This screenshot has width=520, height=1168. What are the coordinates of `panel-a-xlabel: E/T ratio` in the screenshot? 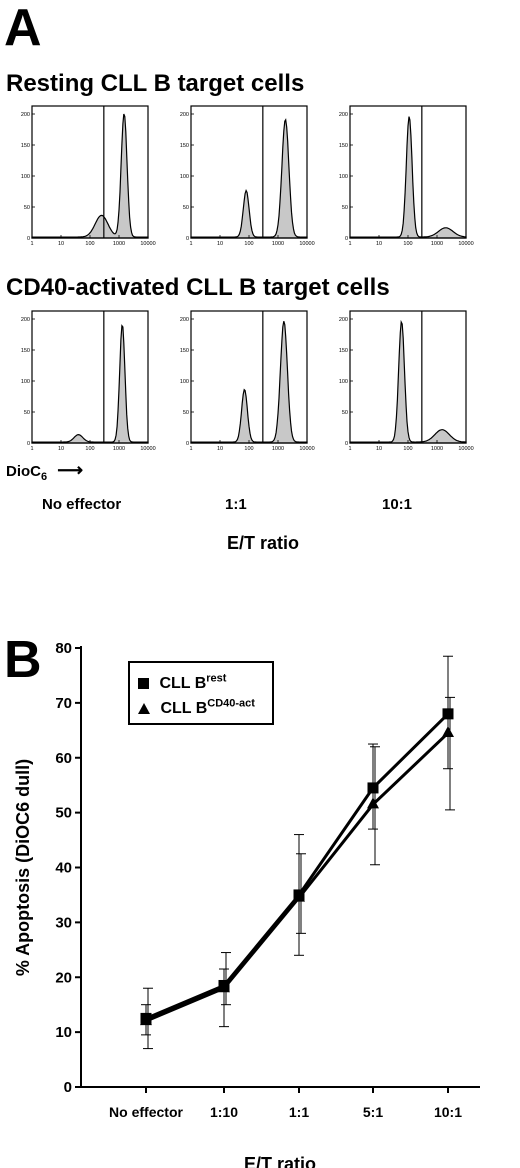 It's located at (263, 543).